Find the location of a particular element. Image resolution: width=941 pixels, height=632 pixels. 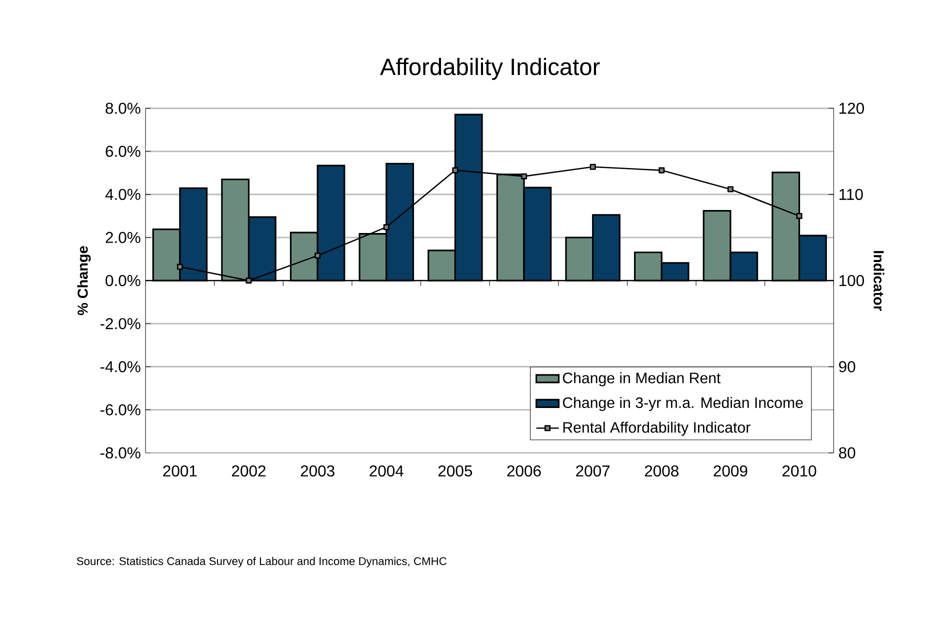

x-tick-label: 2007 is located at coordinates (593, 470).